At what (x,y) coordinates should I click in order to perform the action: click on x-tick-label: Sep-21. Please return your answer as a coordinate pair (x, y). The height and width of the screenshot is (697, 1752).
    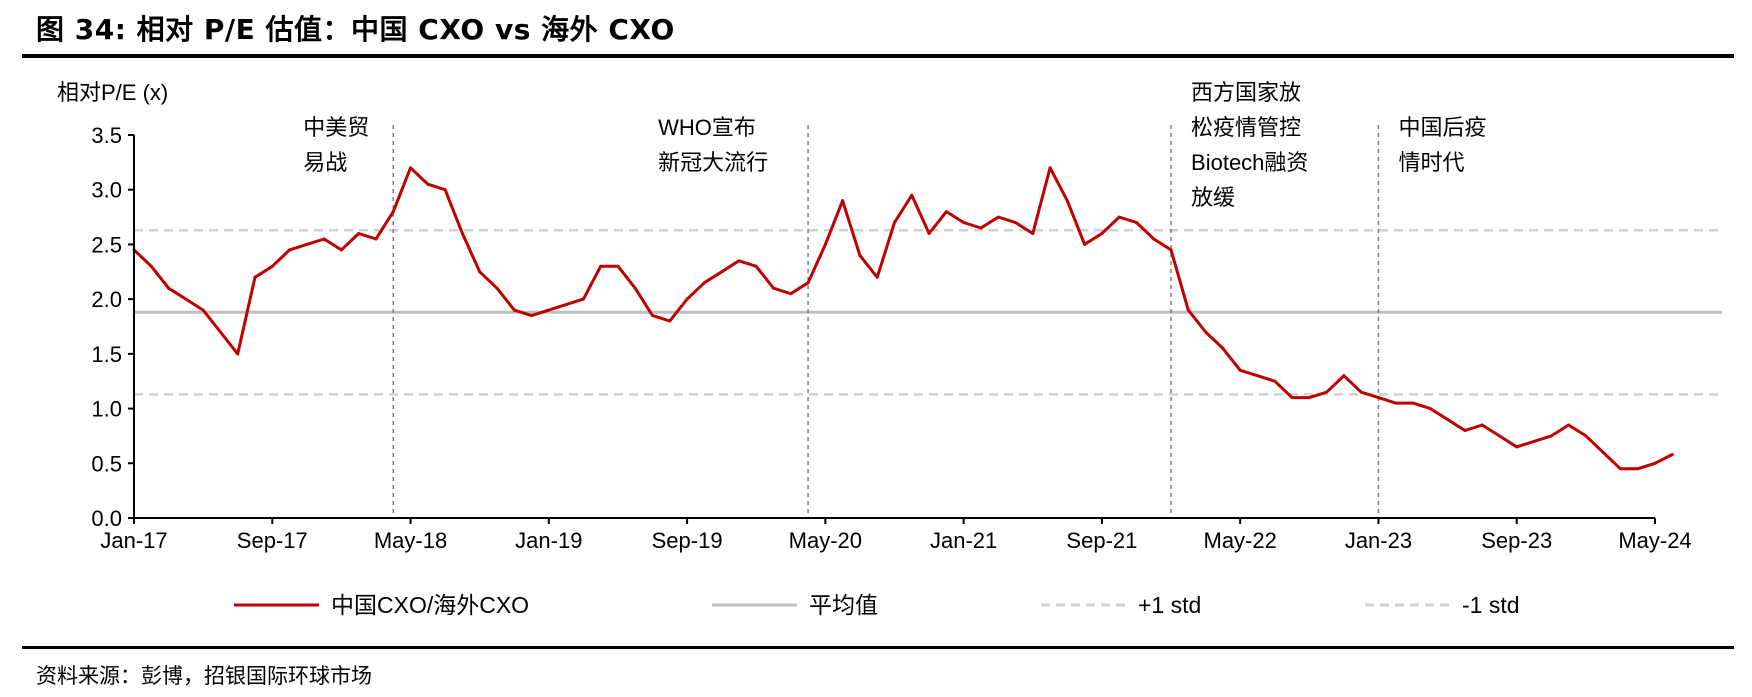
    Looking at the image, I should click on (1101, 540).